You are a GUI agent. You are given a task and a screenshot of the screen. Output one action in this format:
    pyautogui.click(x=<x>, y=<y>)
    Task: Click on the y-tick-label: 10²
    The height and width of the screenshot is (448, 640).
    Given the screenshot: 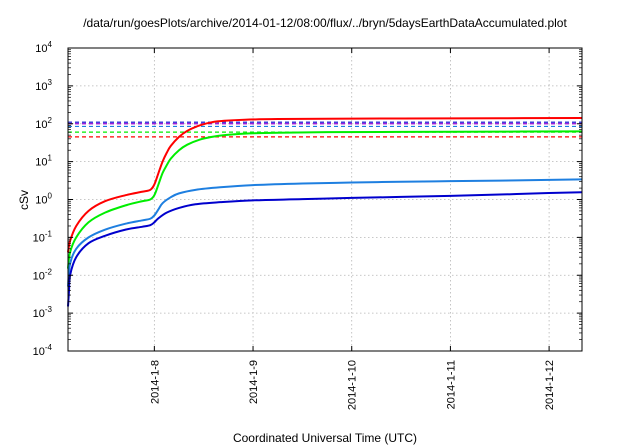 What is the action you would take?
    pyautogui.click(x=43, y=123)
    